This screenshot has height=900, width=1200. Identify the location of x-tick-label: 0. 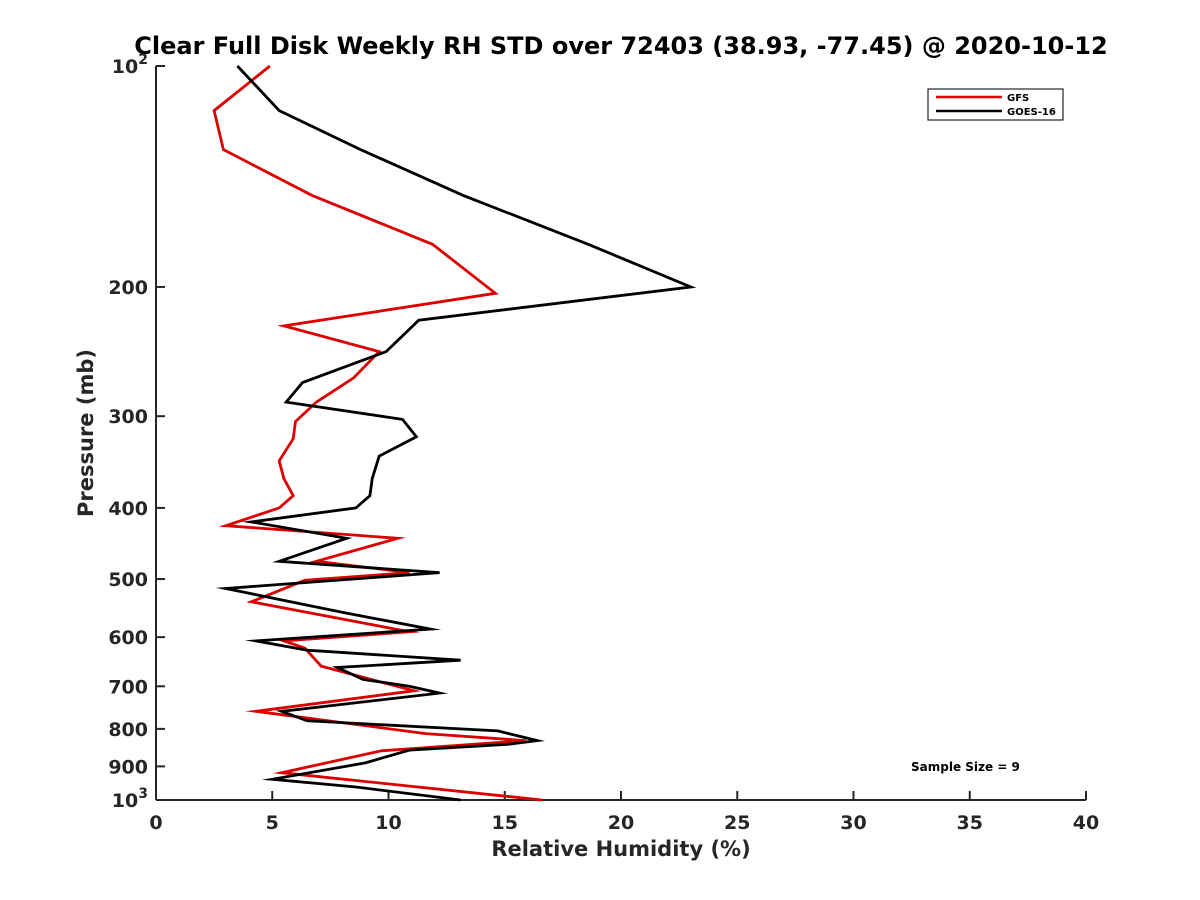
(155, 823).